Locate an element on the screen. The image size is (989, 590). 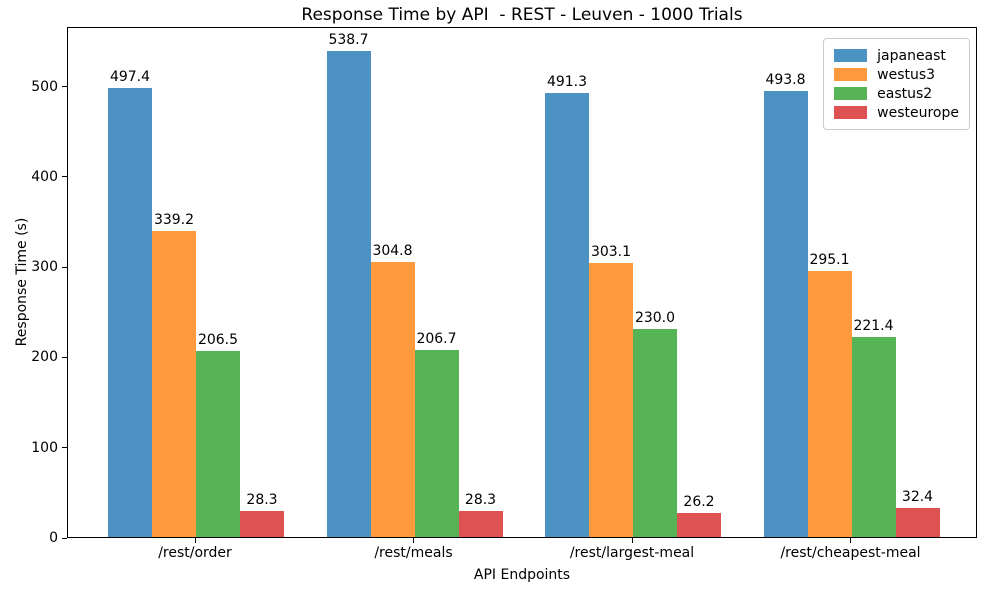
legend-item-eastus2: eastus2 is located at coordinates (896, 93).